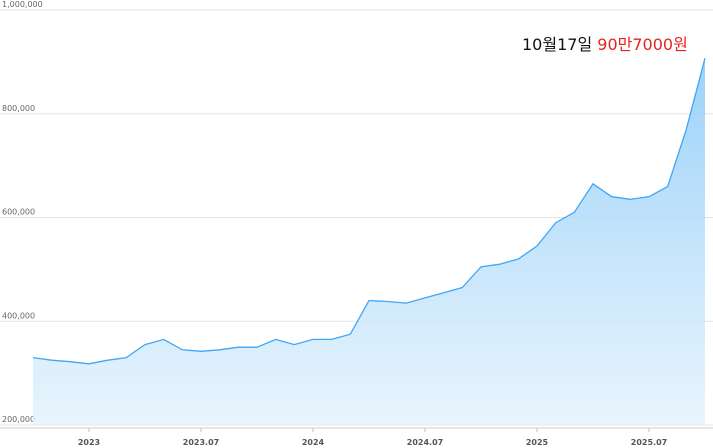 Image resolution: width=713 pixels, height=448 pixels. What do you see at coordinates (18, 108) in the screenshot?
I see `y-tick-label: 800,000` at bounding box center [18, 108].